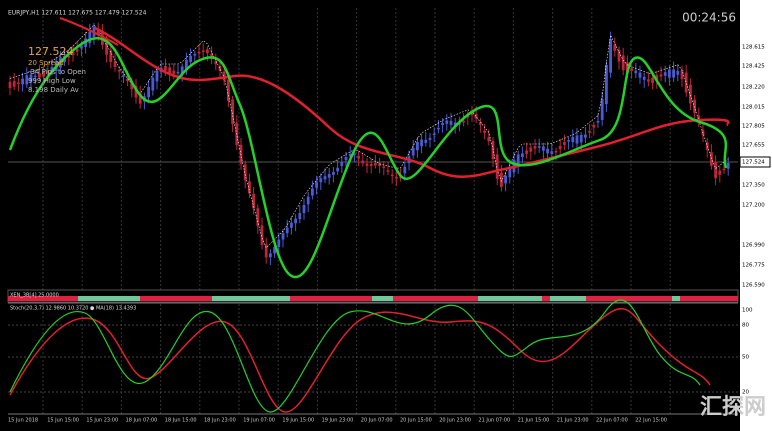 Image resolution: width=772 pixels, height=431 pixels. What do you see at coordinates (753, 163) in the screenshot?
I see `price-label: 127.524` at bounding box center [753, 163].